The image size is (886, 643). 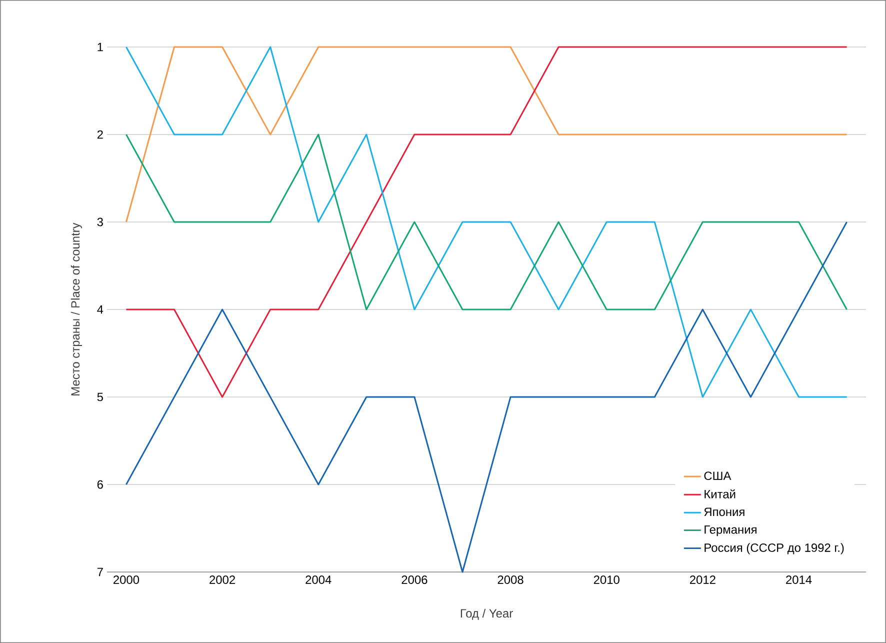 What do you see at coordinates (319, 580) in the screenshot?
I see `x-tick-label: 2004` at bounding box center [319, 580].